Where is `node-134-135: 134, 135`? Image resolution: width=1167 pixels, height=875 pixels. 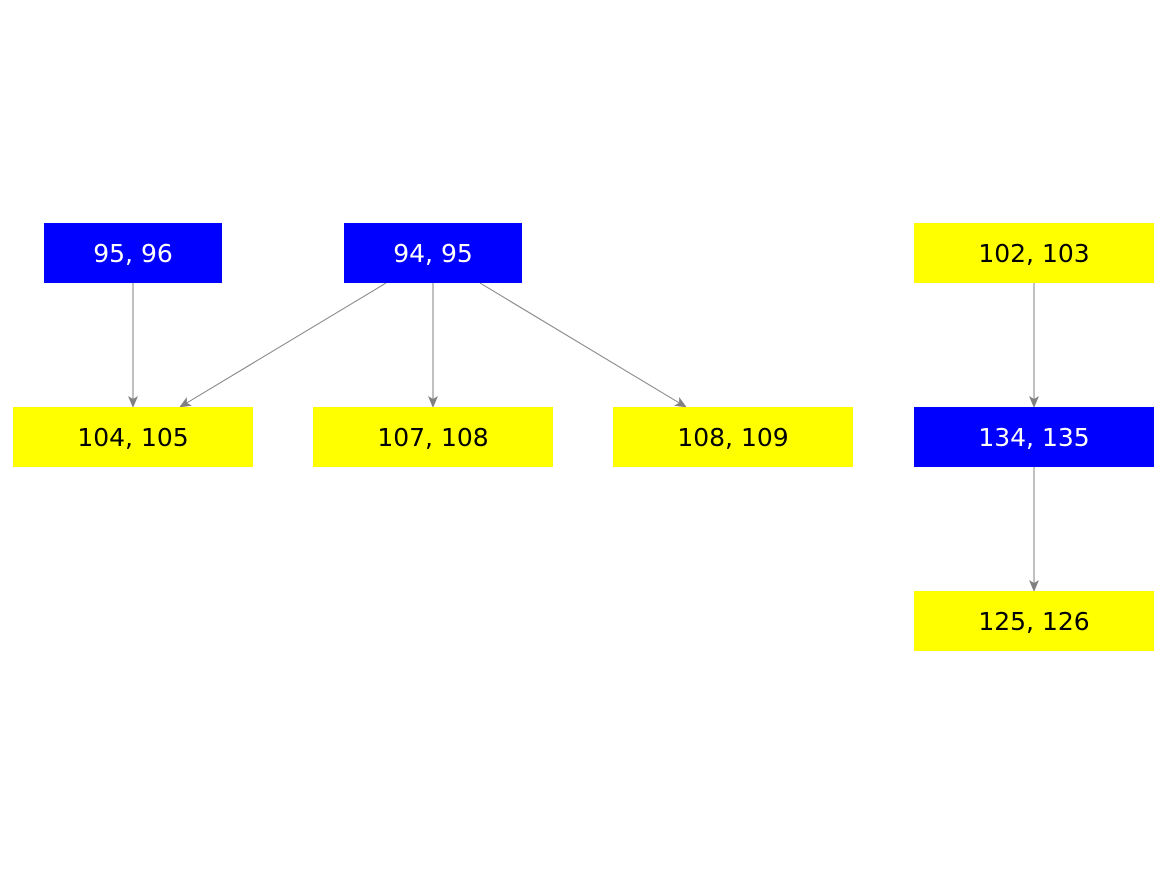
node-134-135: 134, 135 is located at coordinates (1034, 437).